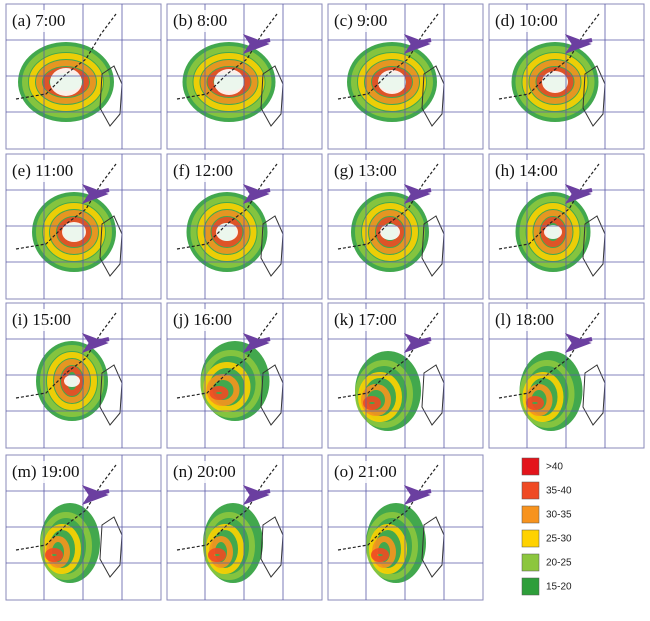  I want to click on panel-label: (h) 14:00, so click(526, 170).